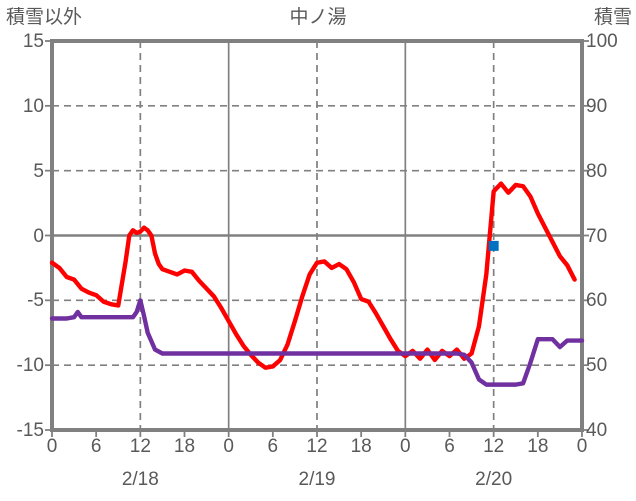 The width and height of the screenshot is (636, 501). I want to click on right-ytick-label: 50, so click(597, 366).